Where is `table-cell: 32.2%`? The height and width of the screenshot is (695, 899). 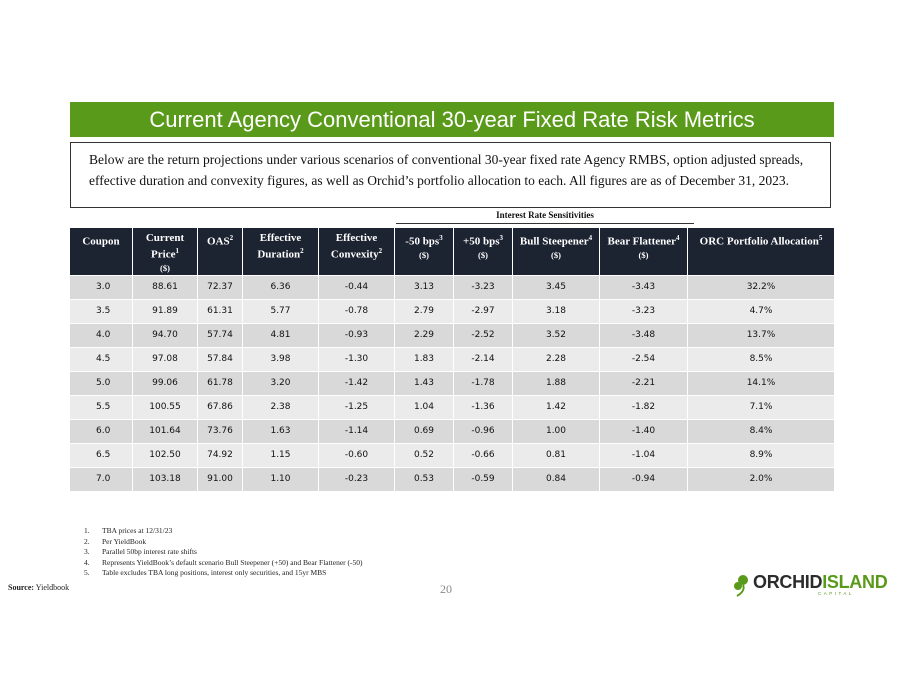
table-cell: 32.2% is located at coordinates (761, 286).